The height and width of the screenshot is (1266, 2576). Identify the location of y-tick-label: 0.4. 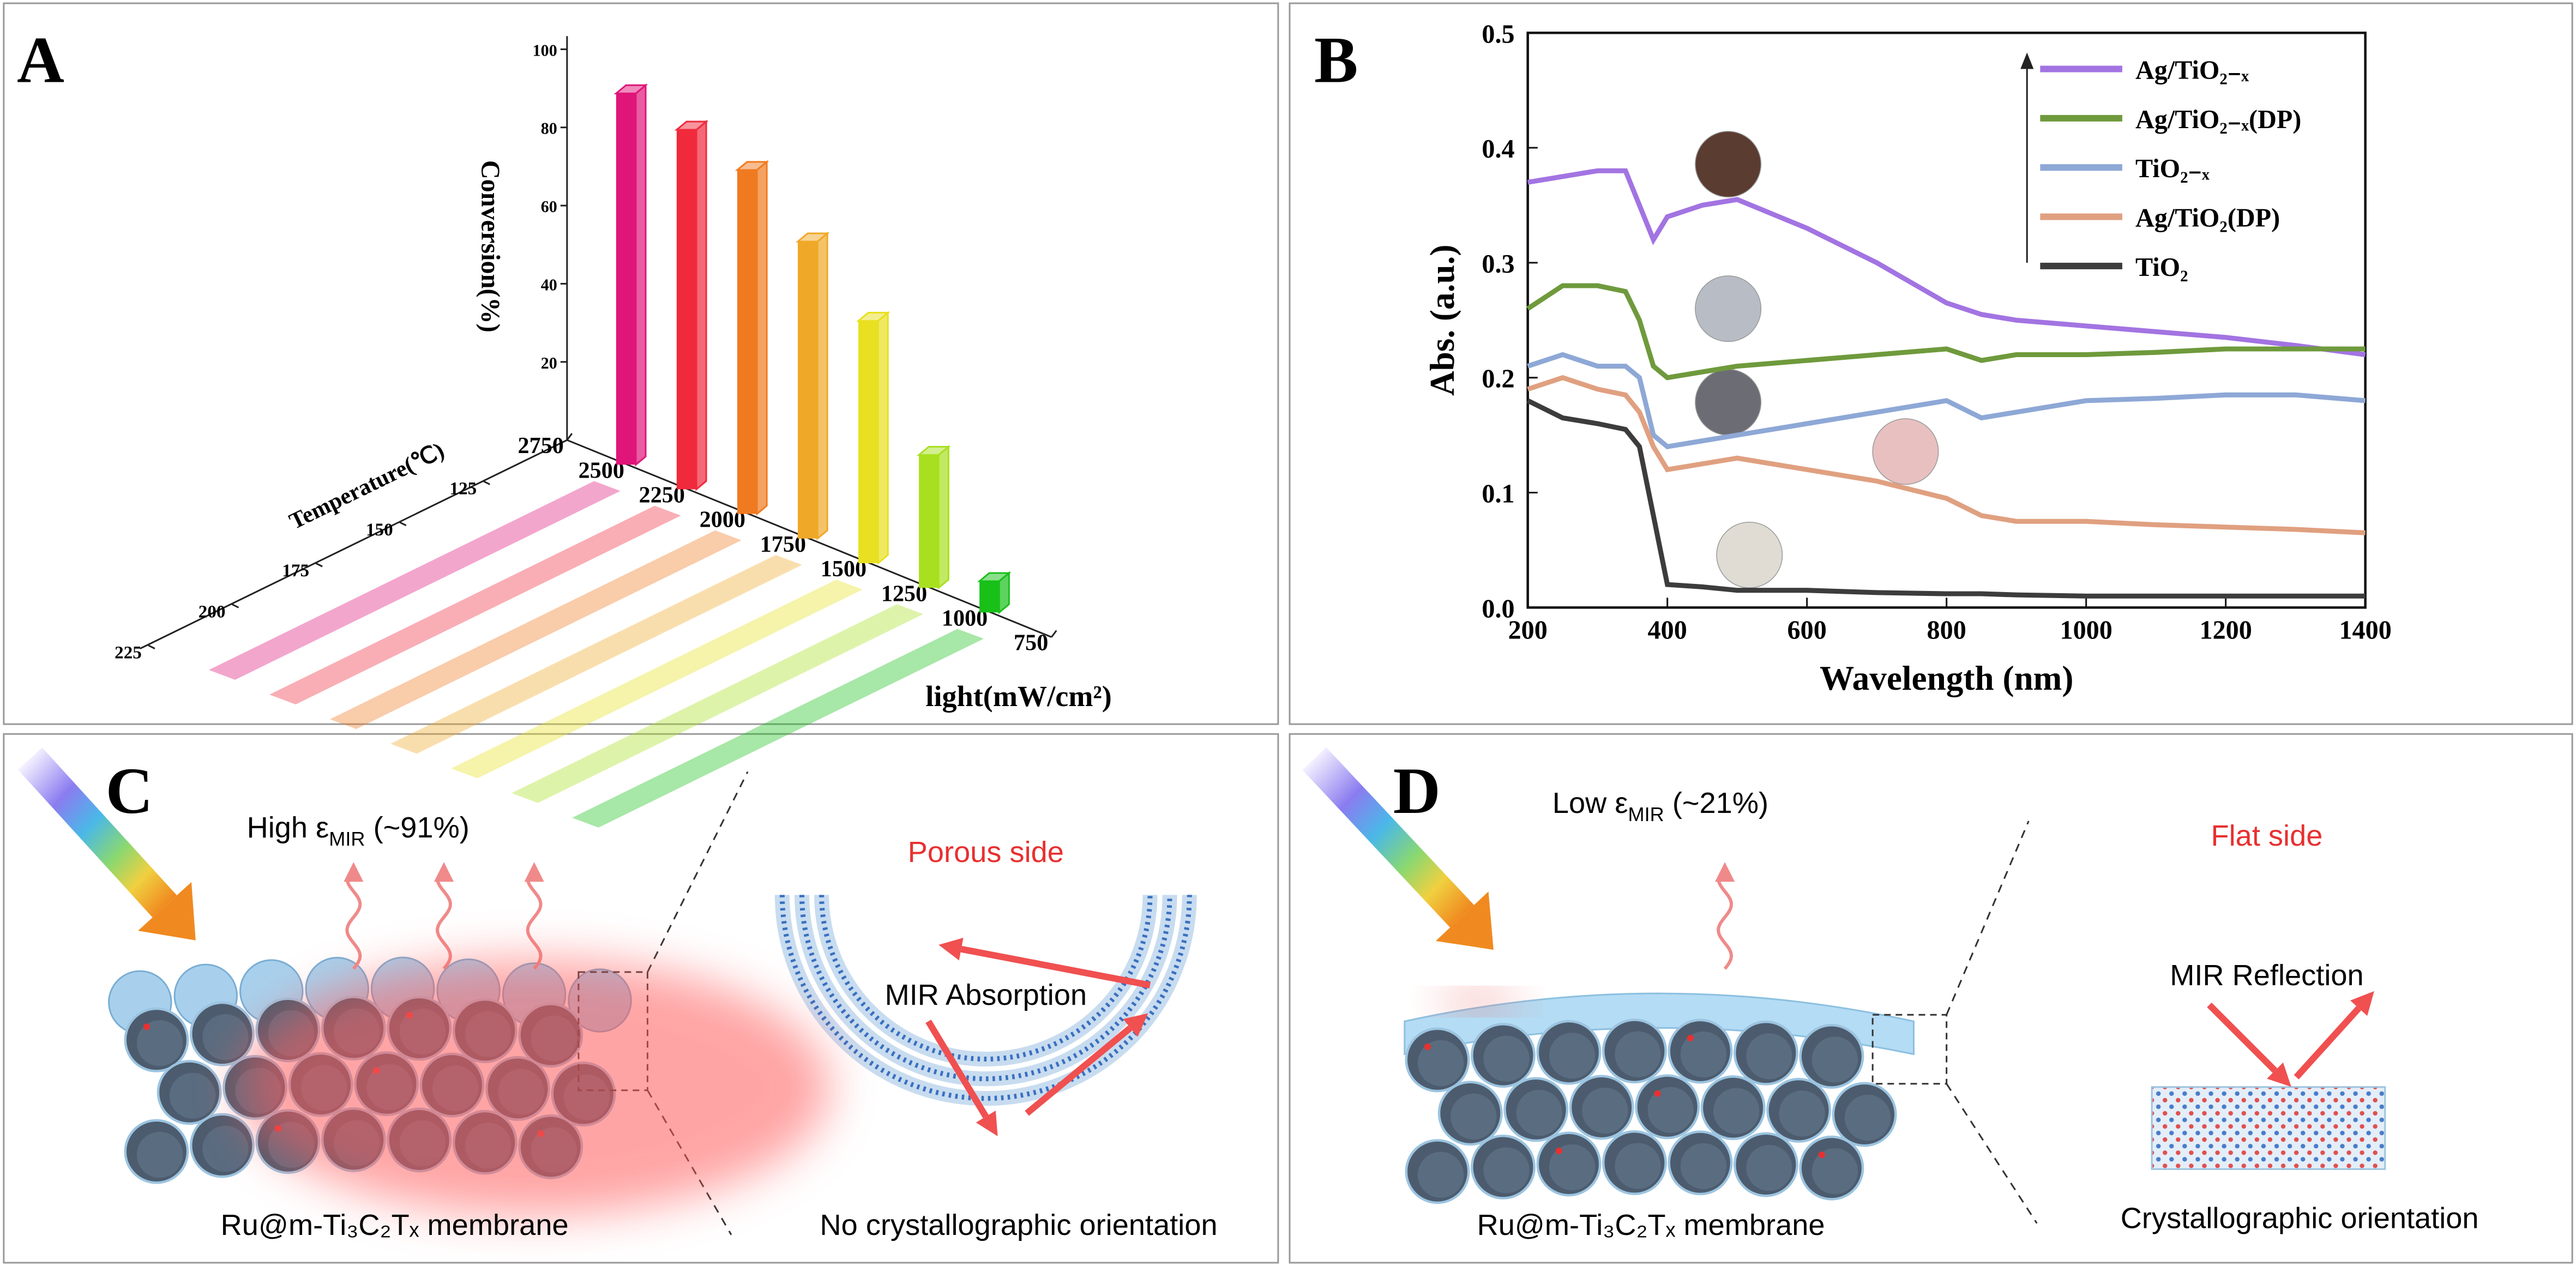
(1498, 149).